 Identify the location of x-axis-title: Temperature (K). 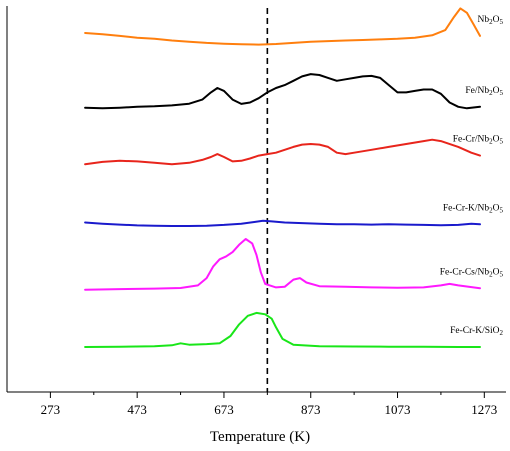
(260, 437).